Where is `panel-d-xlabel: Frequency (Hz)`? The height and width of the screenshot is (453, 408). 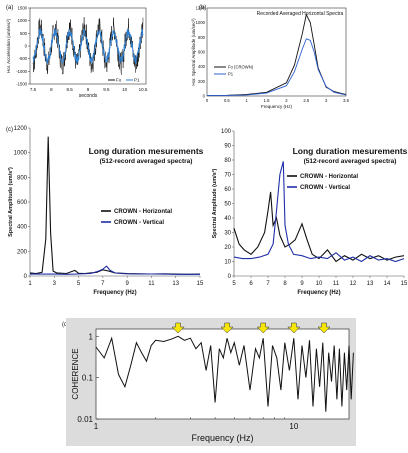 panel-d-xlabel: Frequency (Hz) is located at coordinates (222, 438).